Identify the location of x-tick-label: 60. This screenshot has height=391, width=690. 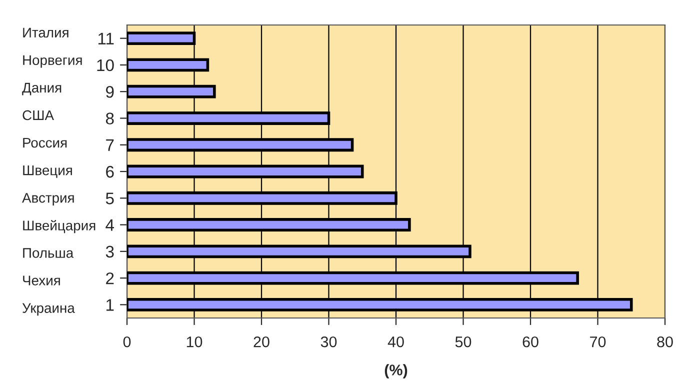
(530, 342).